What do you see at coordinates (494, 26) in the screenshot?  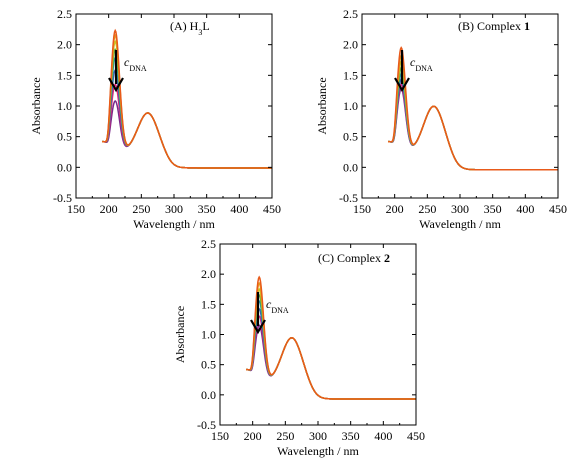 I see `panel-title: (B) Complex 1` at bounding box center [494, 26].